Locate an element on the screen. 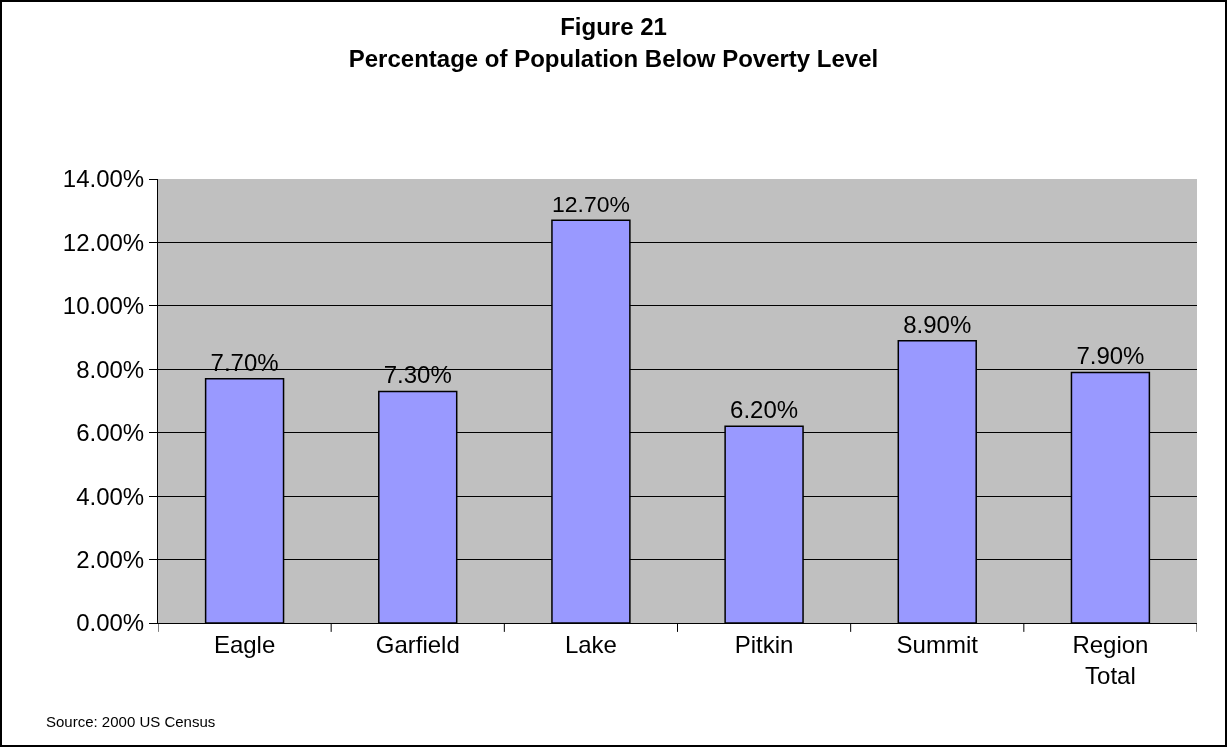 The height and width of the screenshot is (747, 1227). data-label: 12.70% is located at coordinates (590, 204).